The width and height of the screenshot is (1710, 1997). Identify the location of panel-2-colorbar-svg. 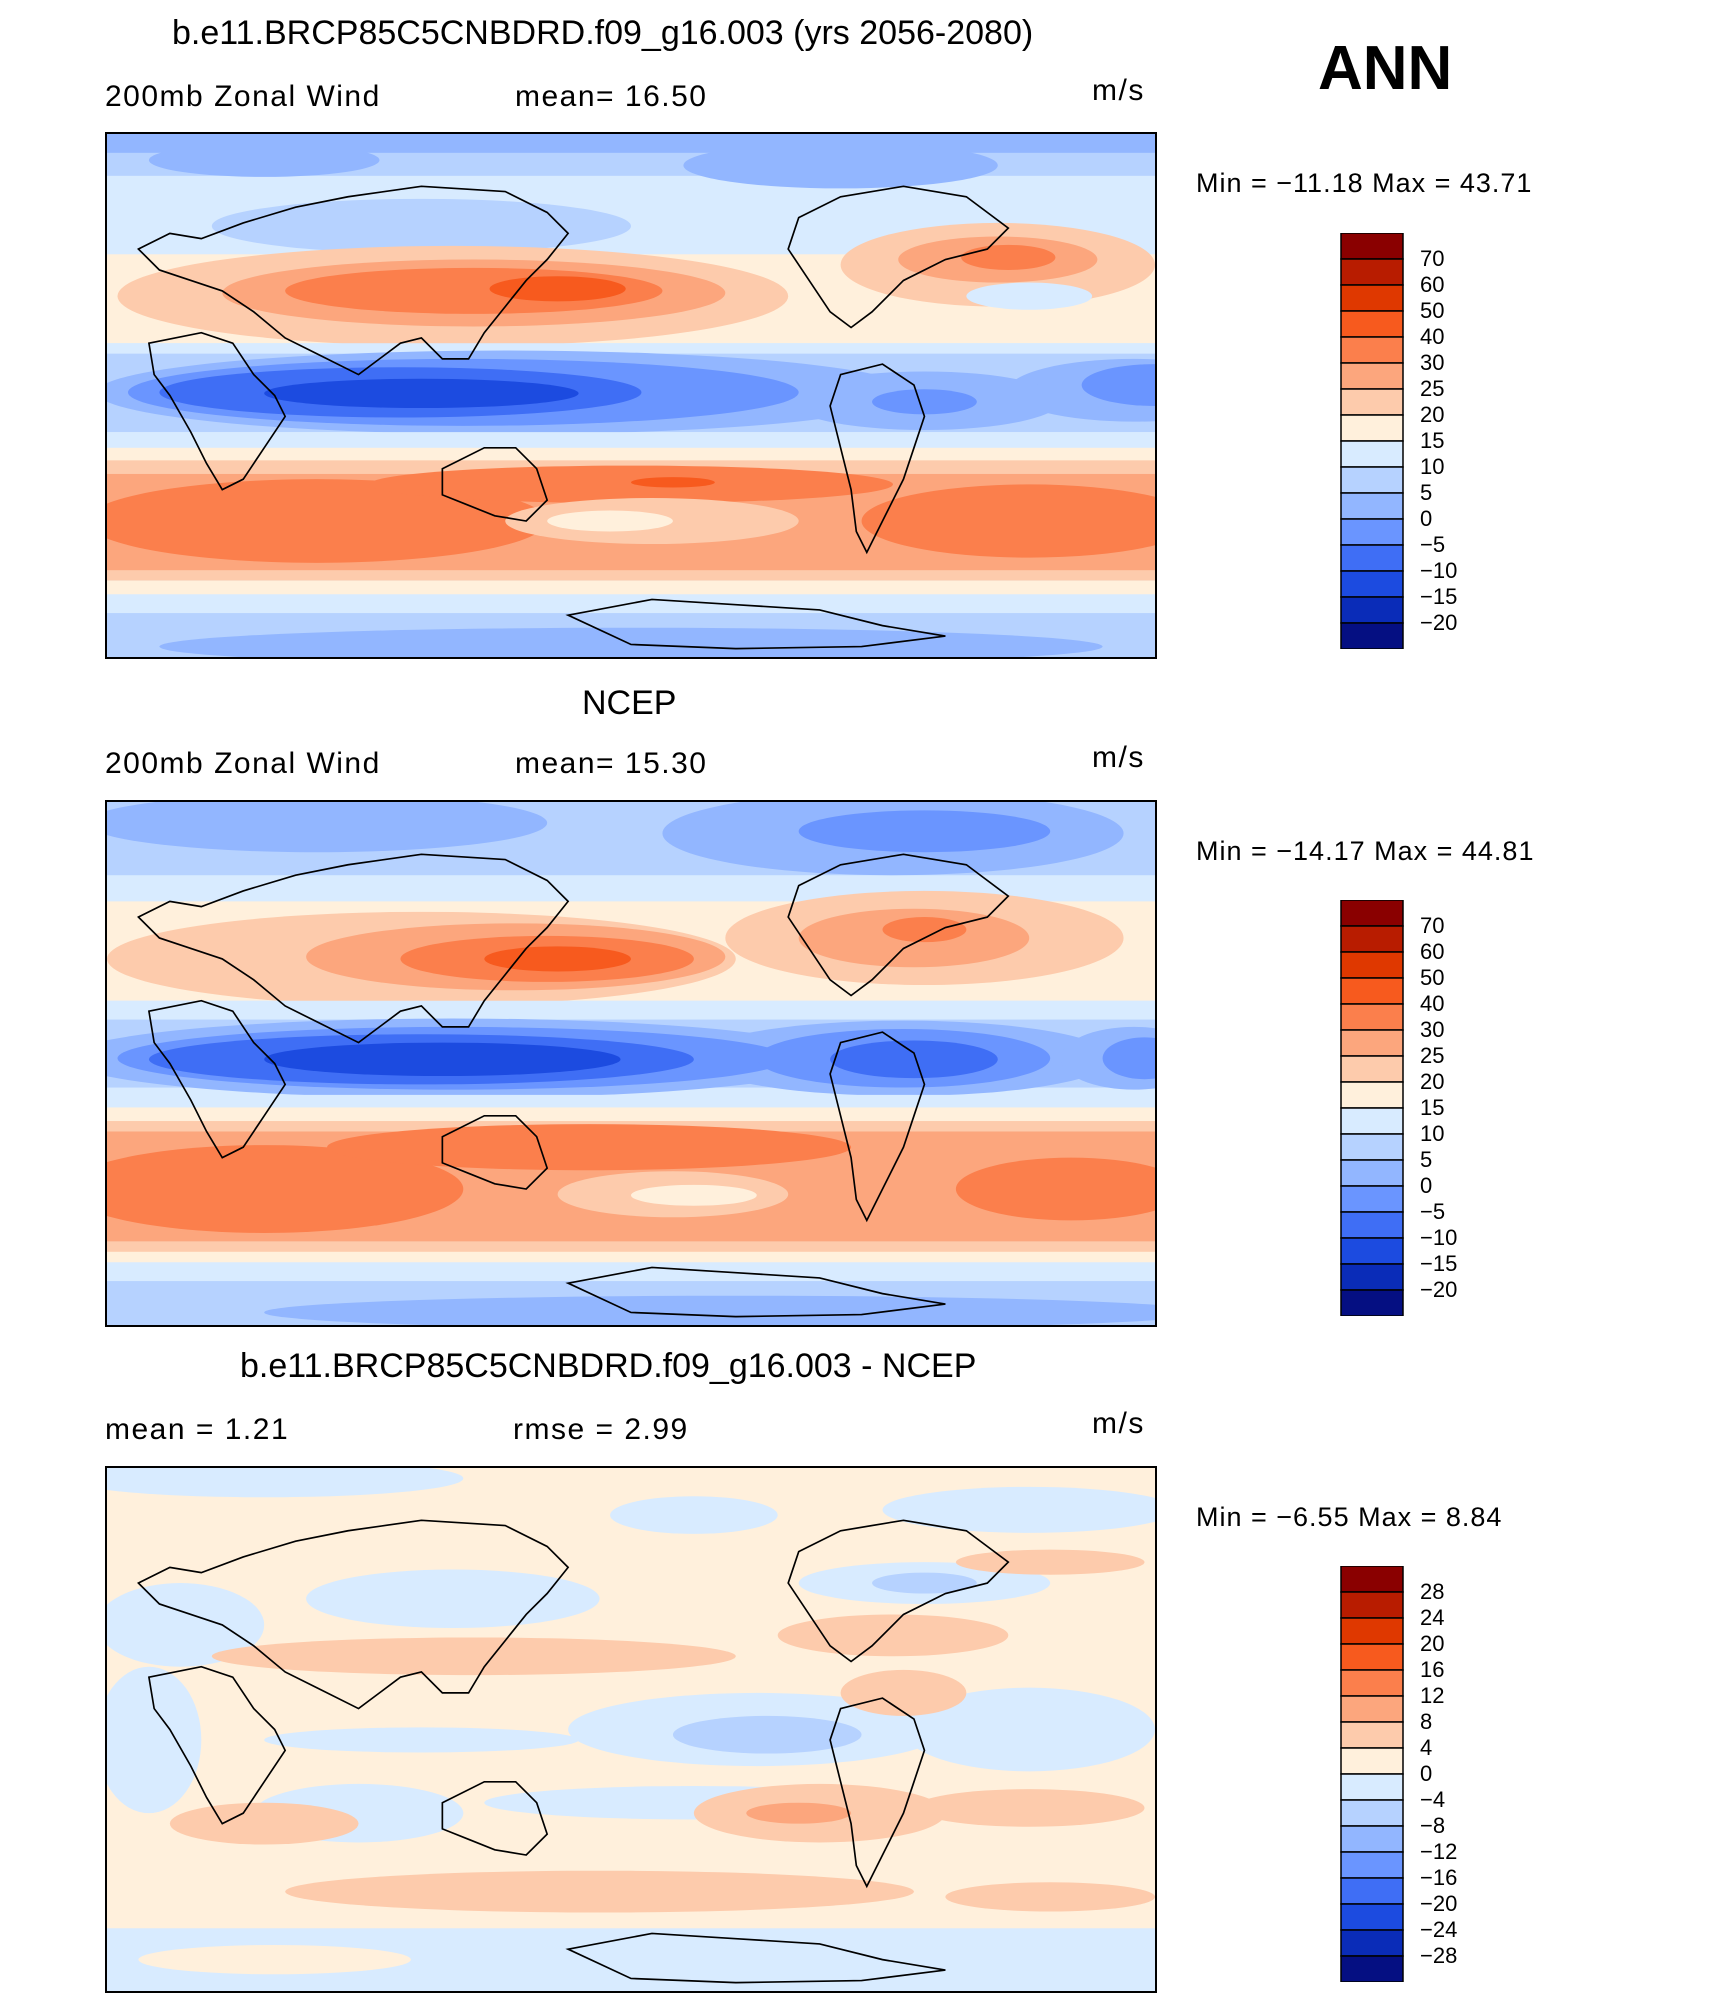
(1372, 1108).